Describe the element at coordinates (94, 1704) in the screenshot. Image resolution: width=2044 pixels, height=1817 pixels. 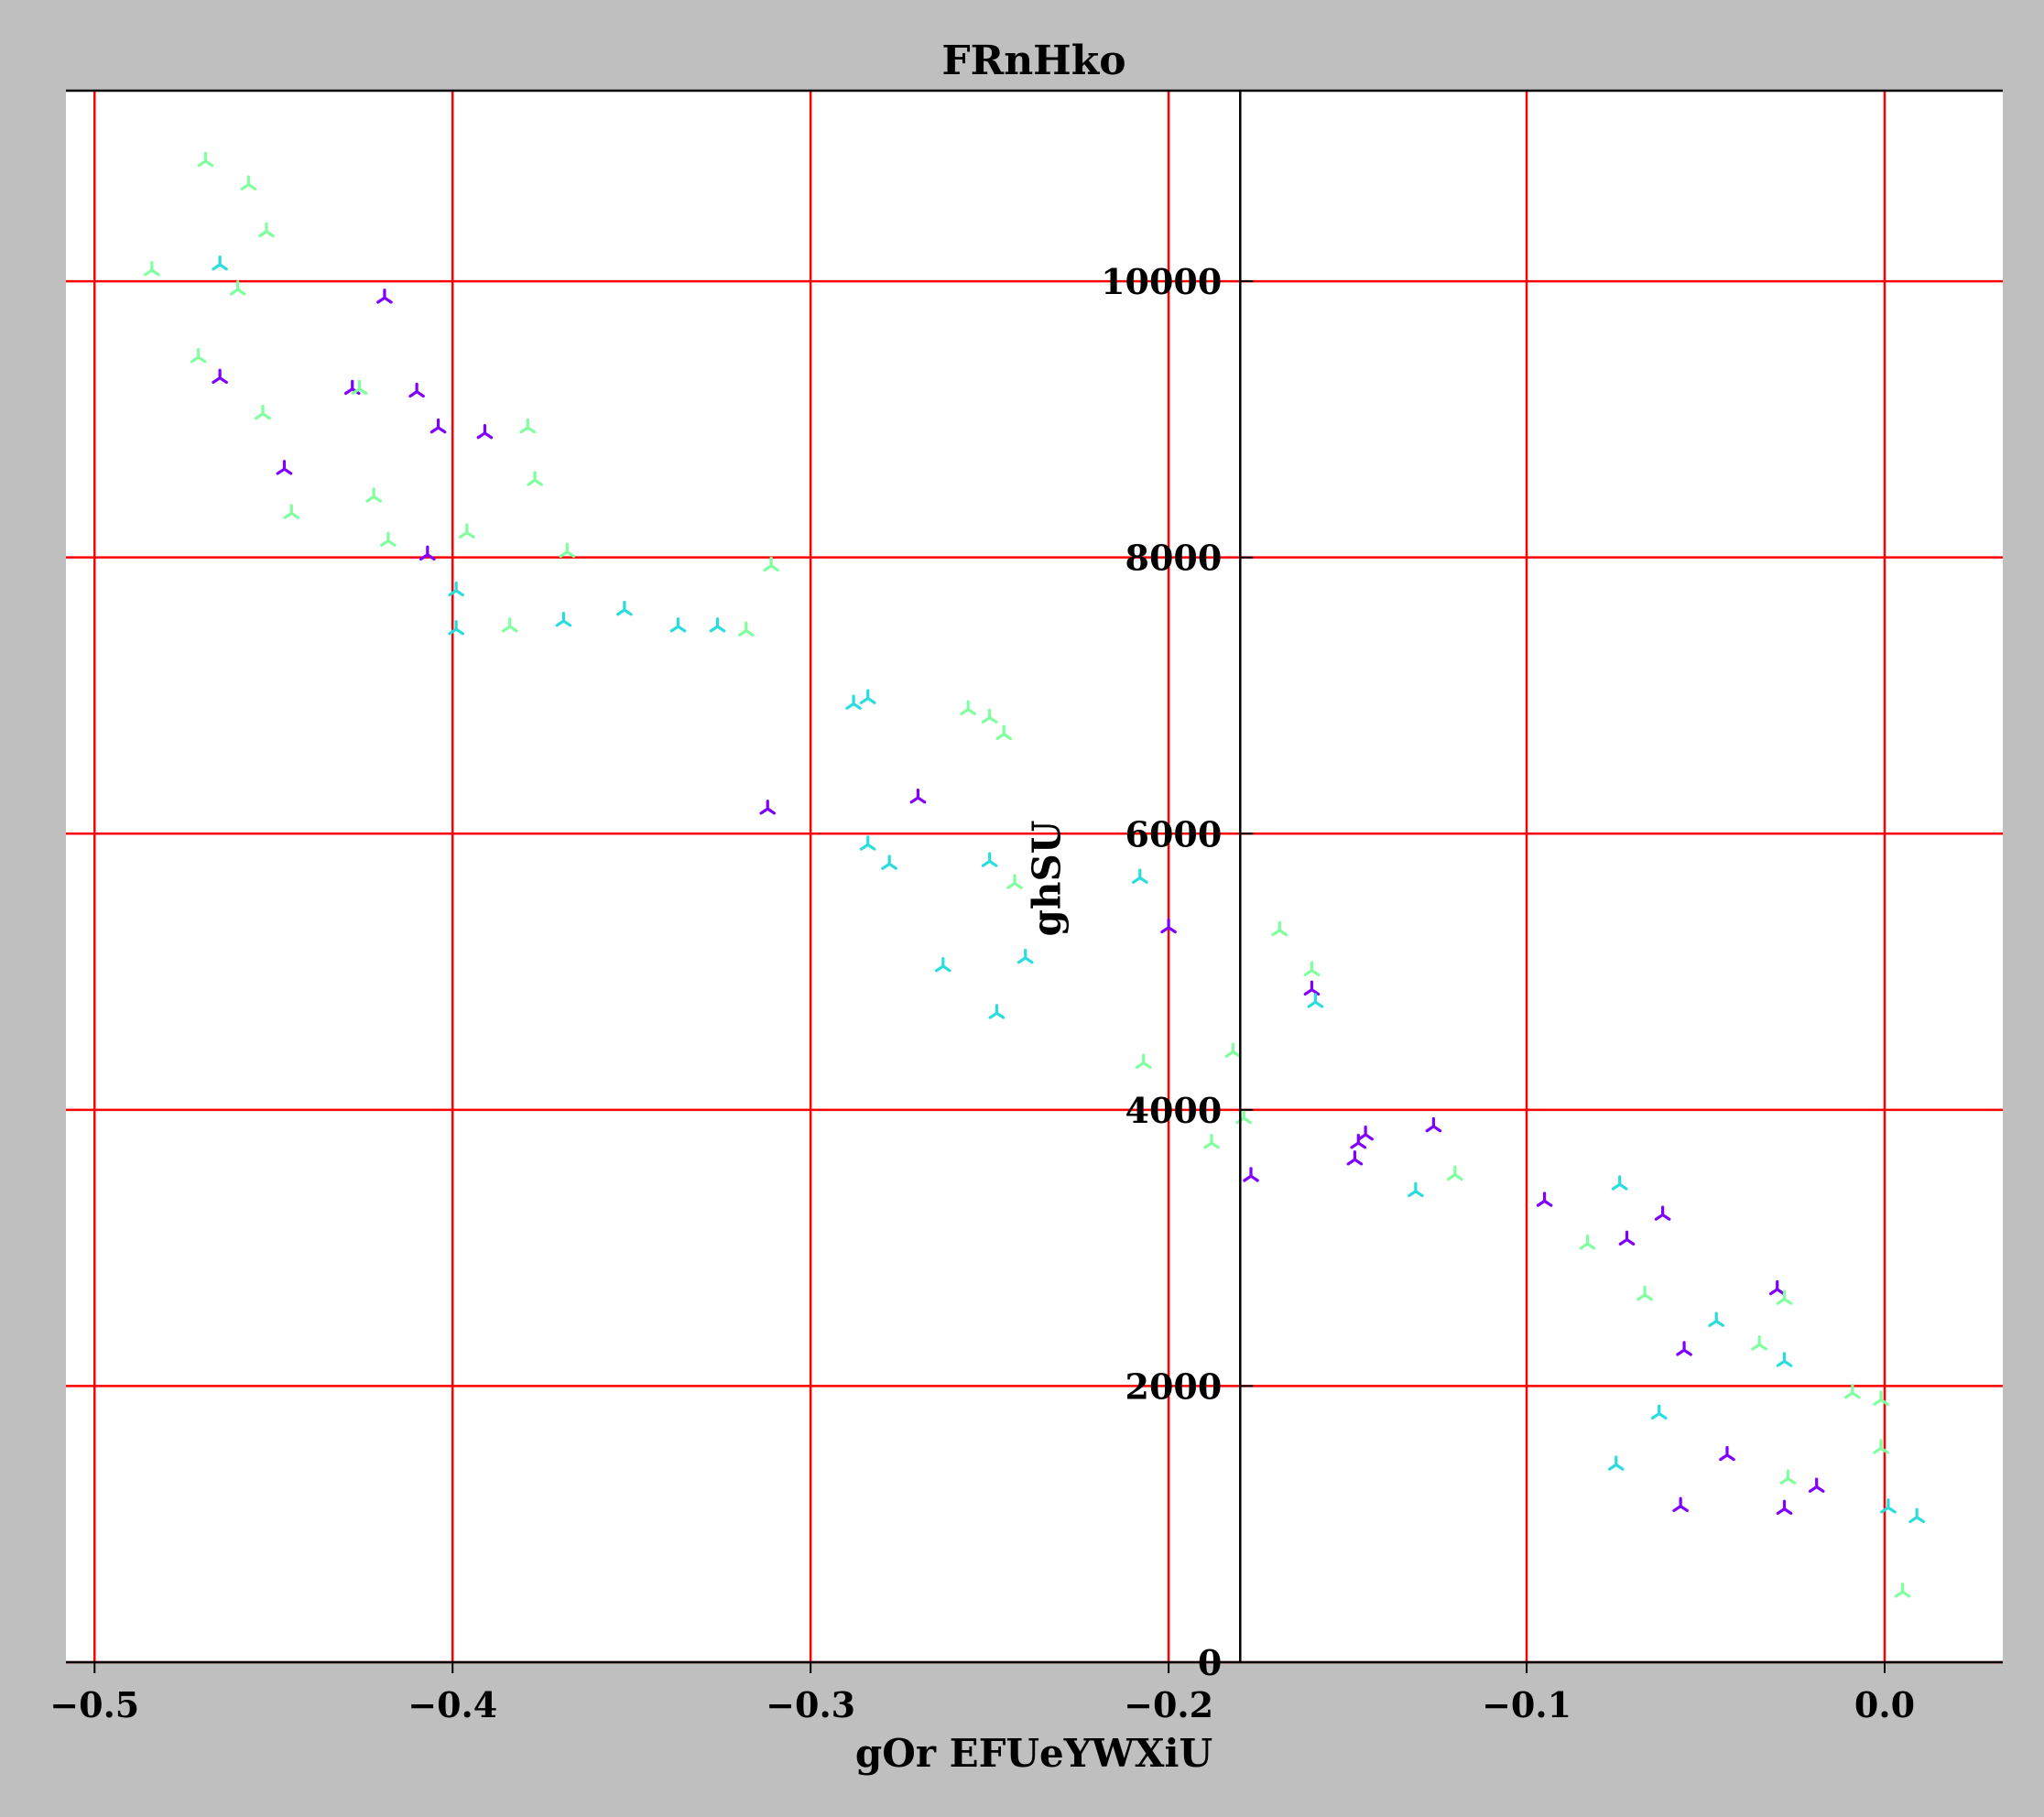
I see `x-tick-label: −0.5` at that location.